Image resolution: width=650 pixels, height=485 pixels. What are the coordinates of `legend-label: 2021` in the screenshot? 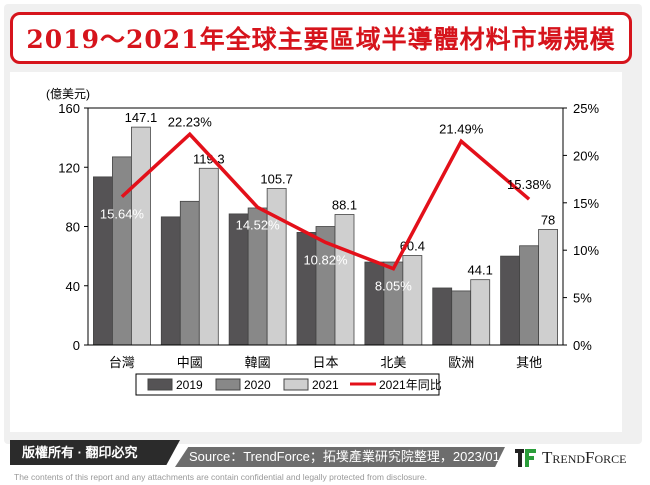 It's located at (325, 385).